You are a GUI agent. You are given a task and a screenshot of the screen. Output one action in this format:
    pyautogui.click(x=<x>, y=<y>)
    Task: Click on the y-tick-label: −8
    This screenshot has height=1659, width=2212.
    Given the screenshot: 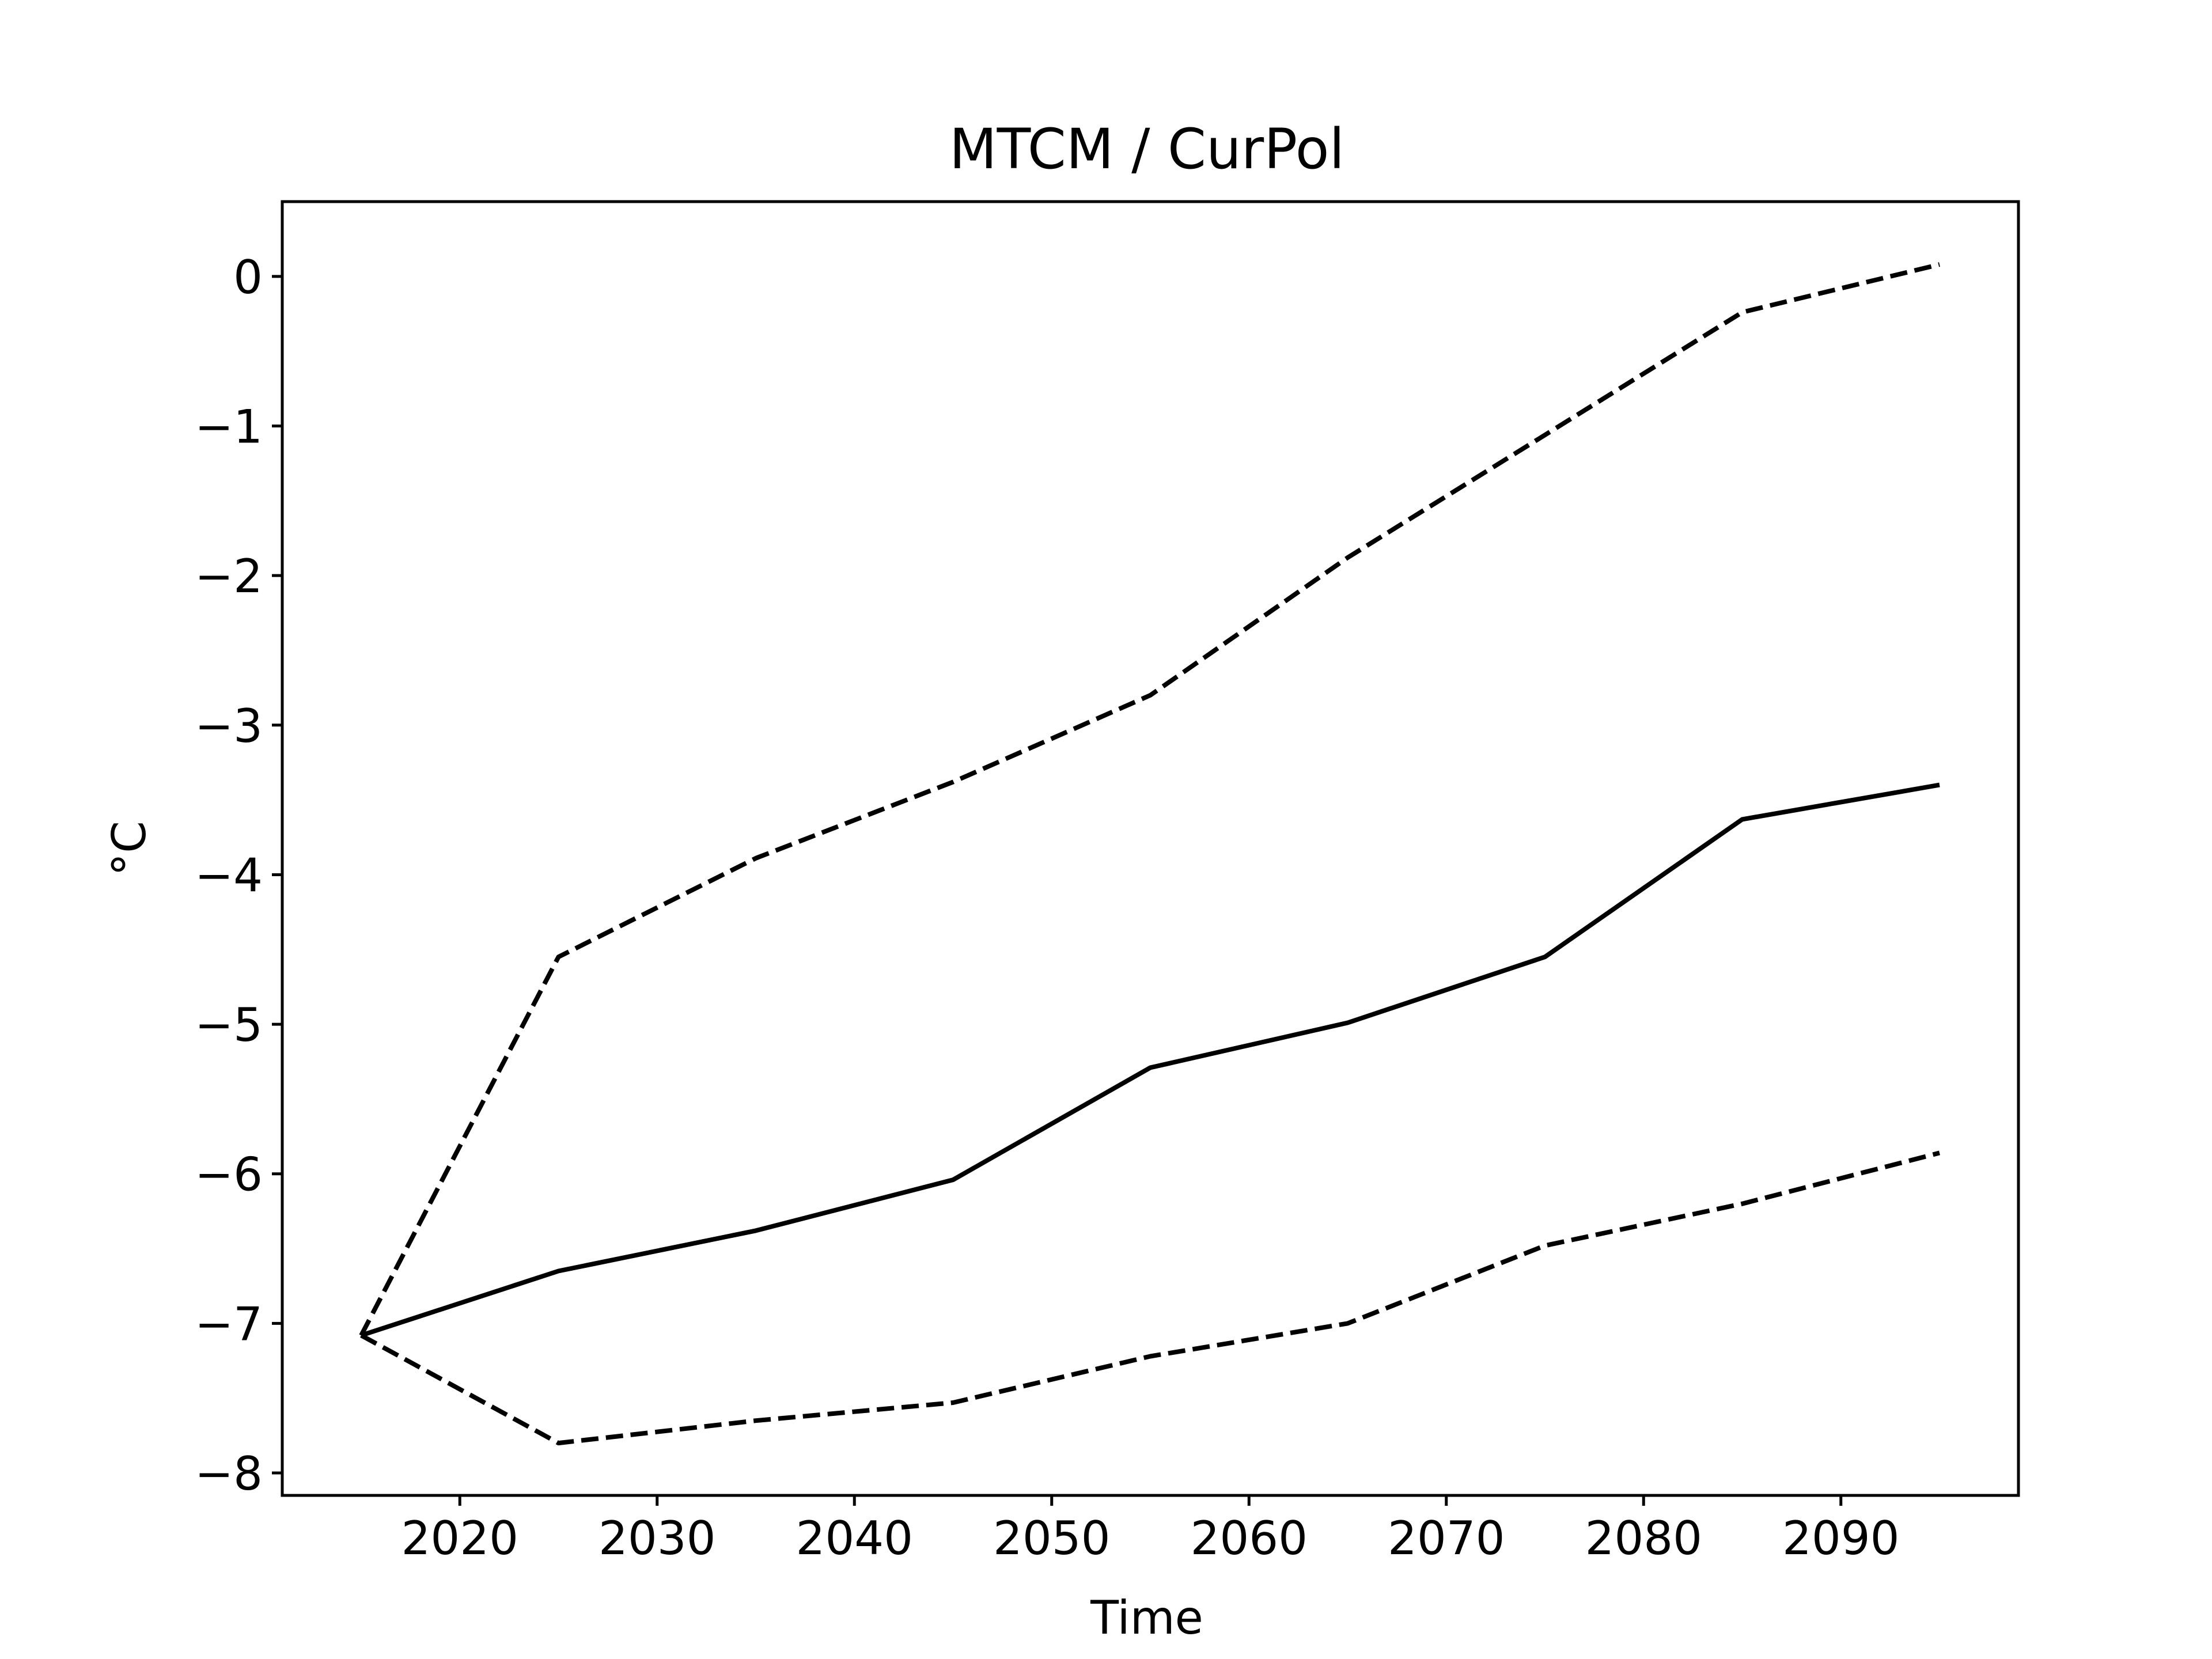 What is the action you would take?
    pyautogui.click(x=229, y=1474)
    